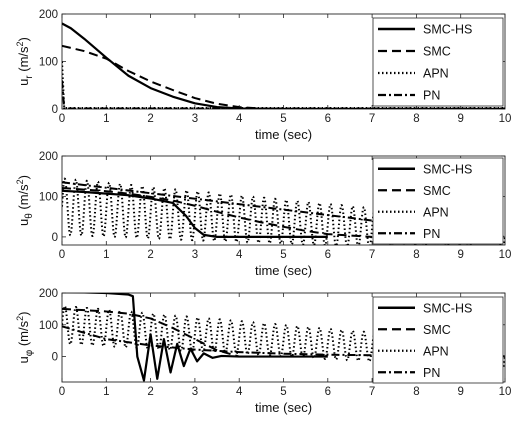 The image size is (518, 425). Describe the element at coordinates (283, 94) in the screenshot. I see `series-pn-line` at that location.